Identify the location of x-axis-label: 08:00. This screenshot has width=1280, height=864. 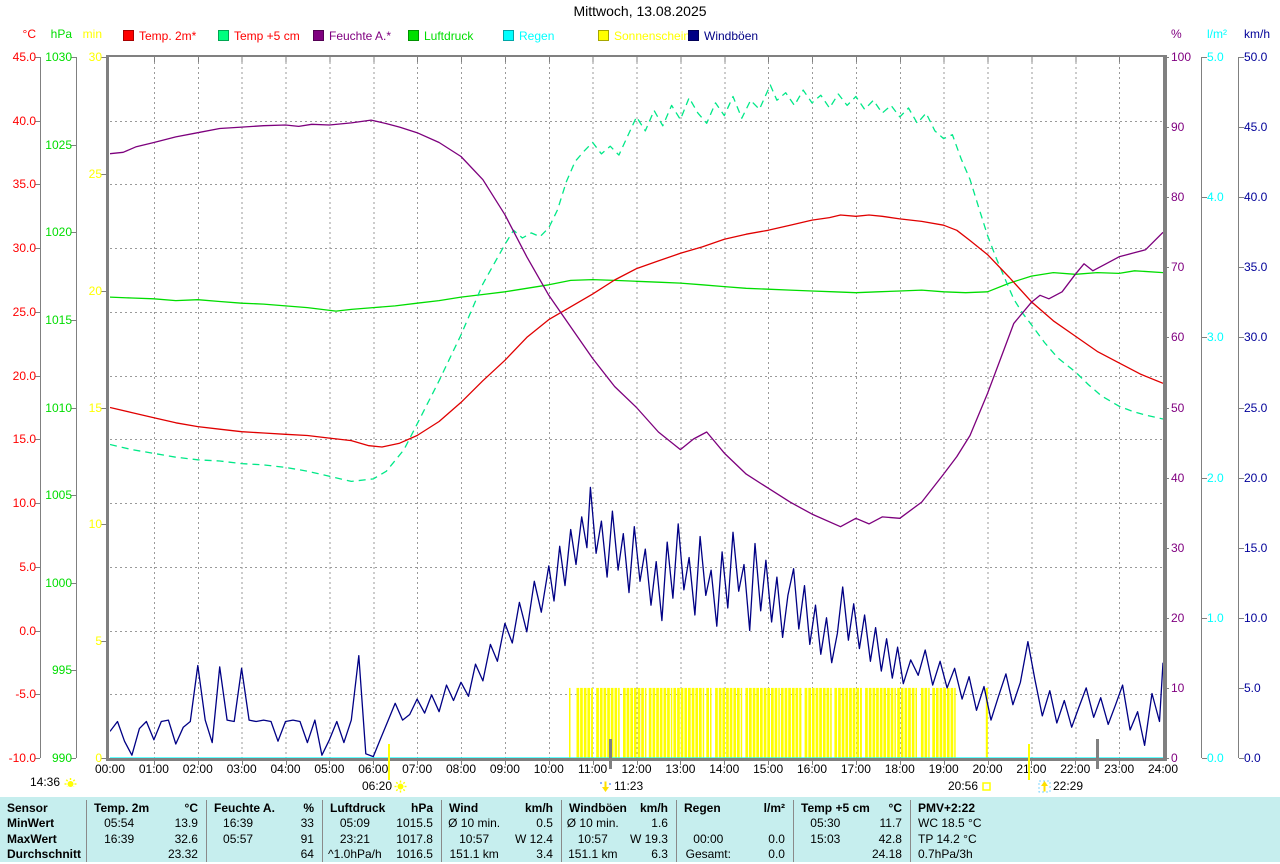
(461, 769).